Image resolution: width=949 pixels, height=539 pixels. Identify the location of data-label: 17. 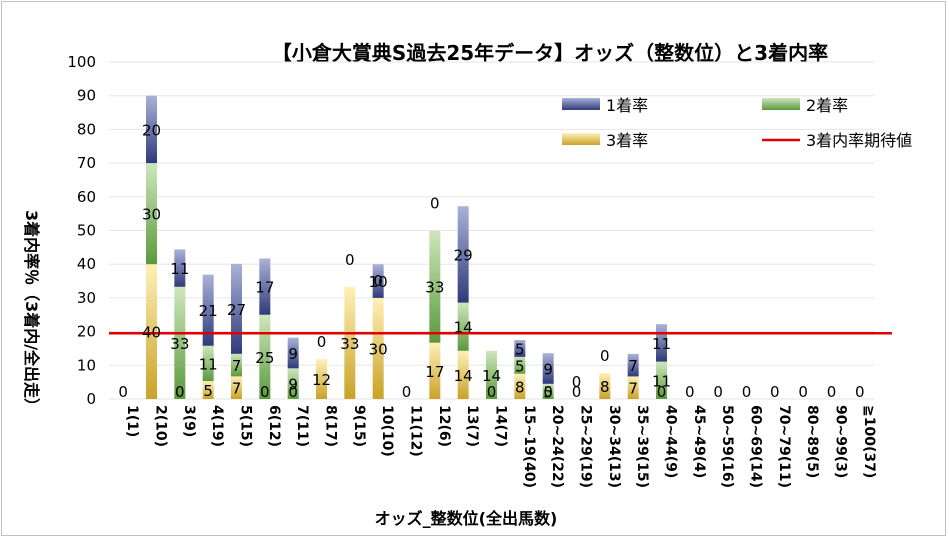
(264, 288).